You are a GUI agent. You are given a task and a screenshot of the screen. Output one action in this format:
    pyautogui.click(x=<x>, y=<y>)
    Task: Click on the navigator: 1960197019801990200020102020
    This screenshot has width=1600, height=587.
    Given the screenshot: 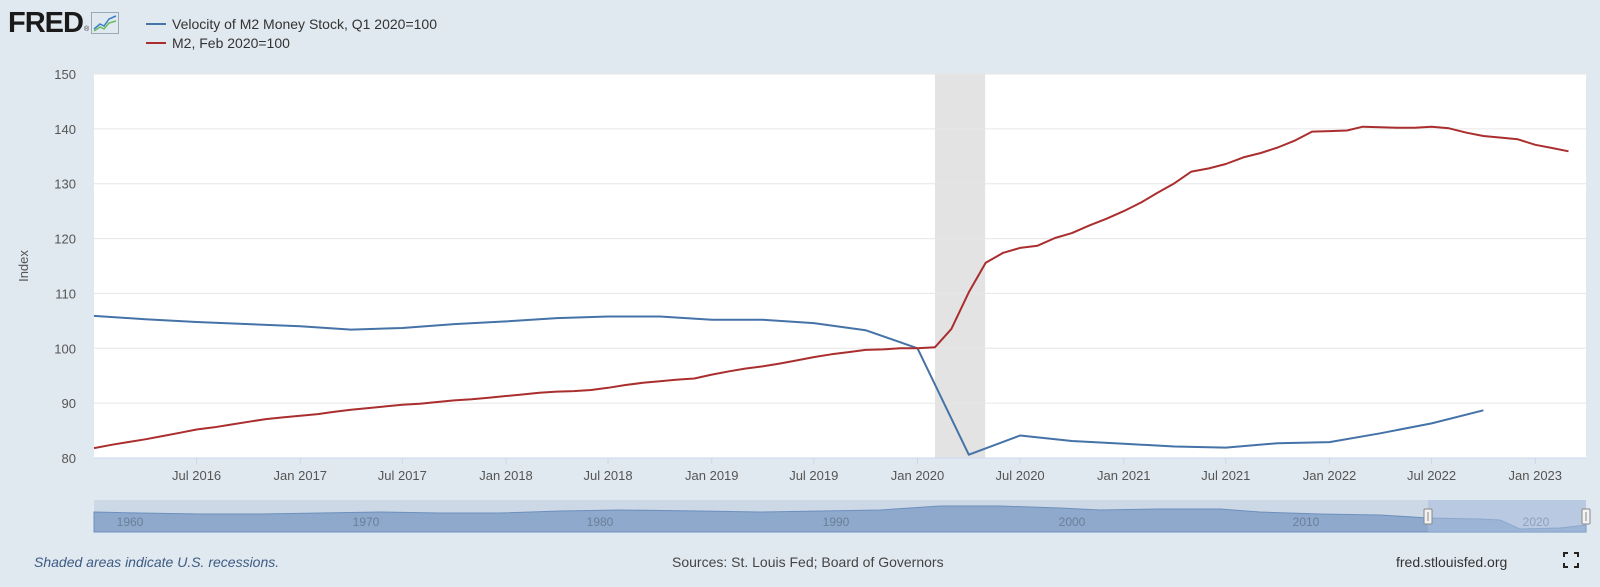 What is the action you would take?
    pyautogui.click(x=842, y=516)
    